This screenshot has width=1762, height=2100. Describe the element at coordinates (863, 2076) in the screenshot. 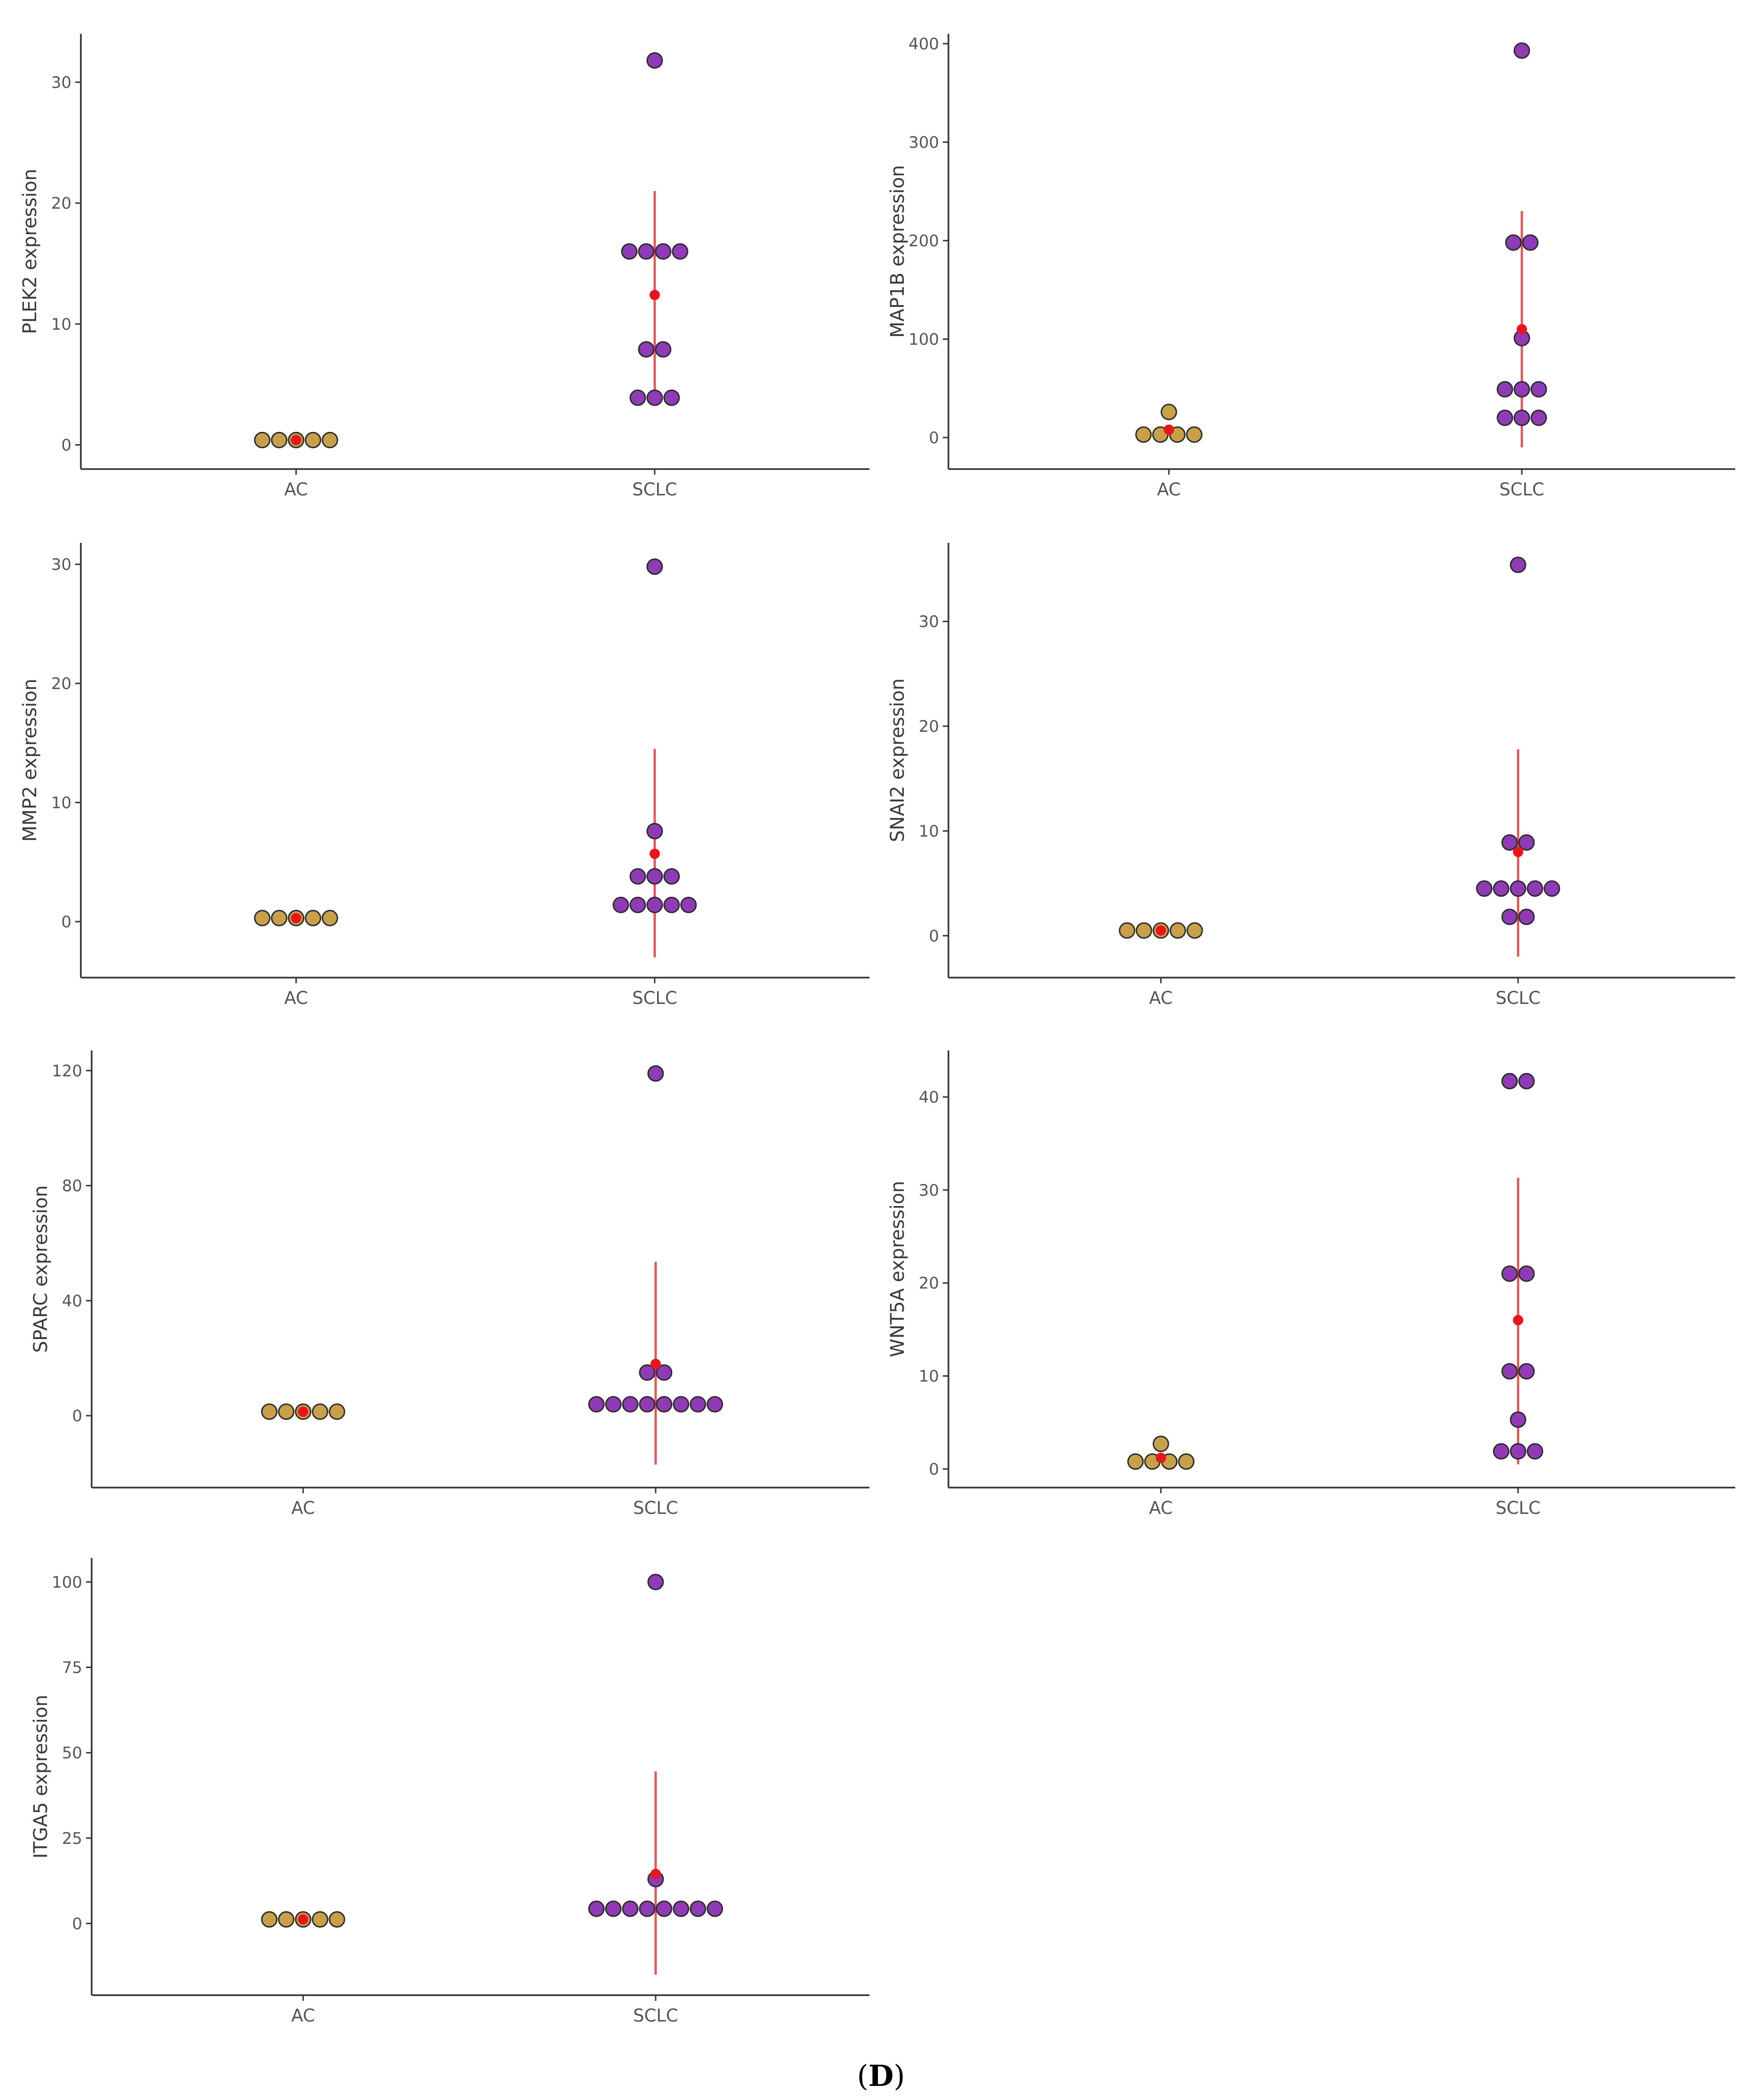

I see `caption-open: (` at that location.